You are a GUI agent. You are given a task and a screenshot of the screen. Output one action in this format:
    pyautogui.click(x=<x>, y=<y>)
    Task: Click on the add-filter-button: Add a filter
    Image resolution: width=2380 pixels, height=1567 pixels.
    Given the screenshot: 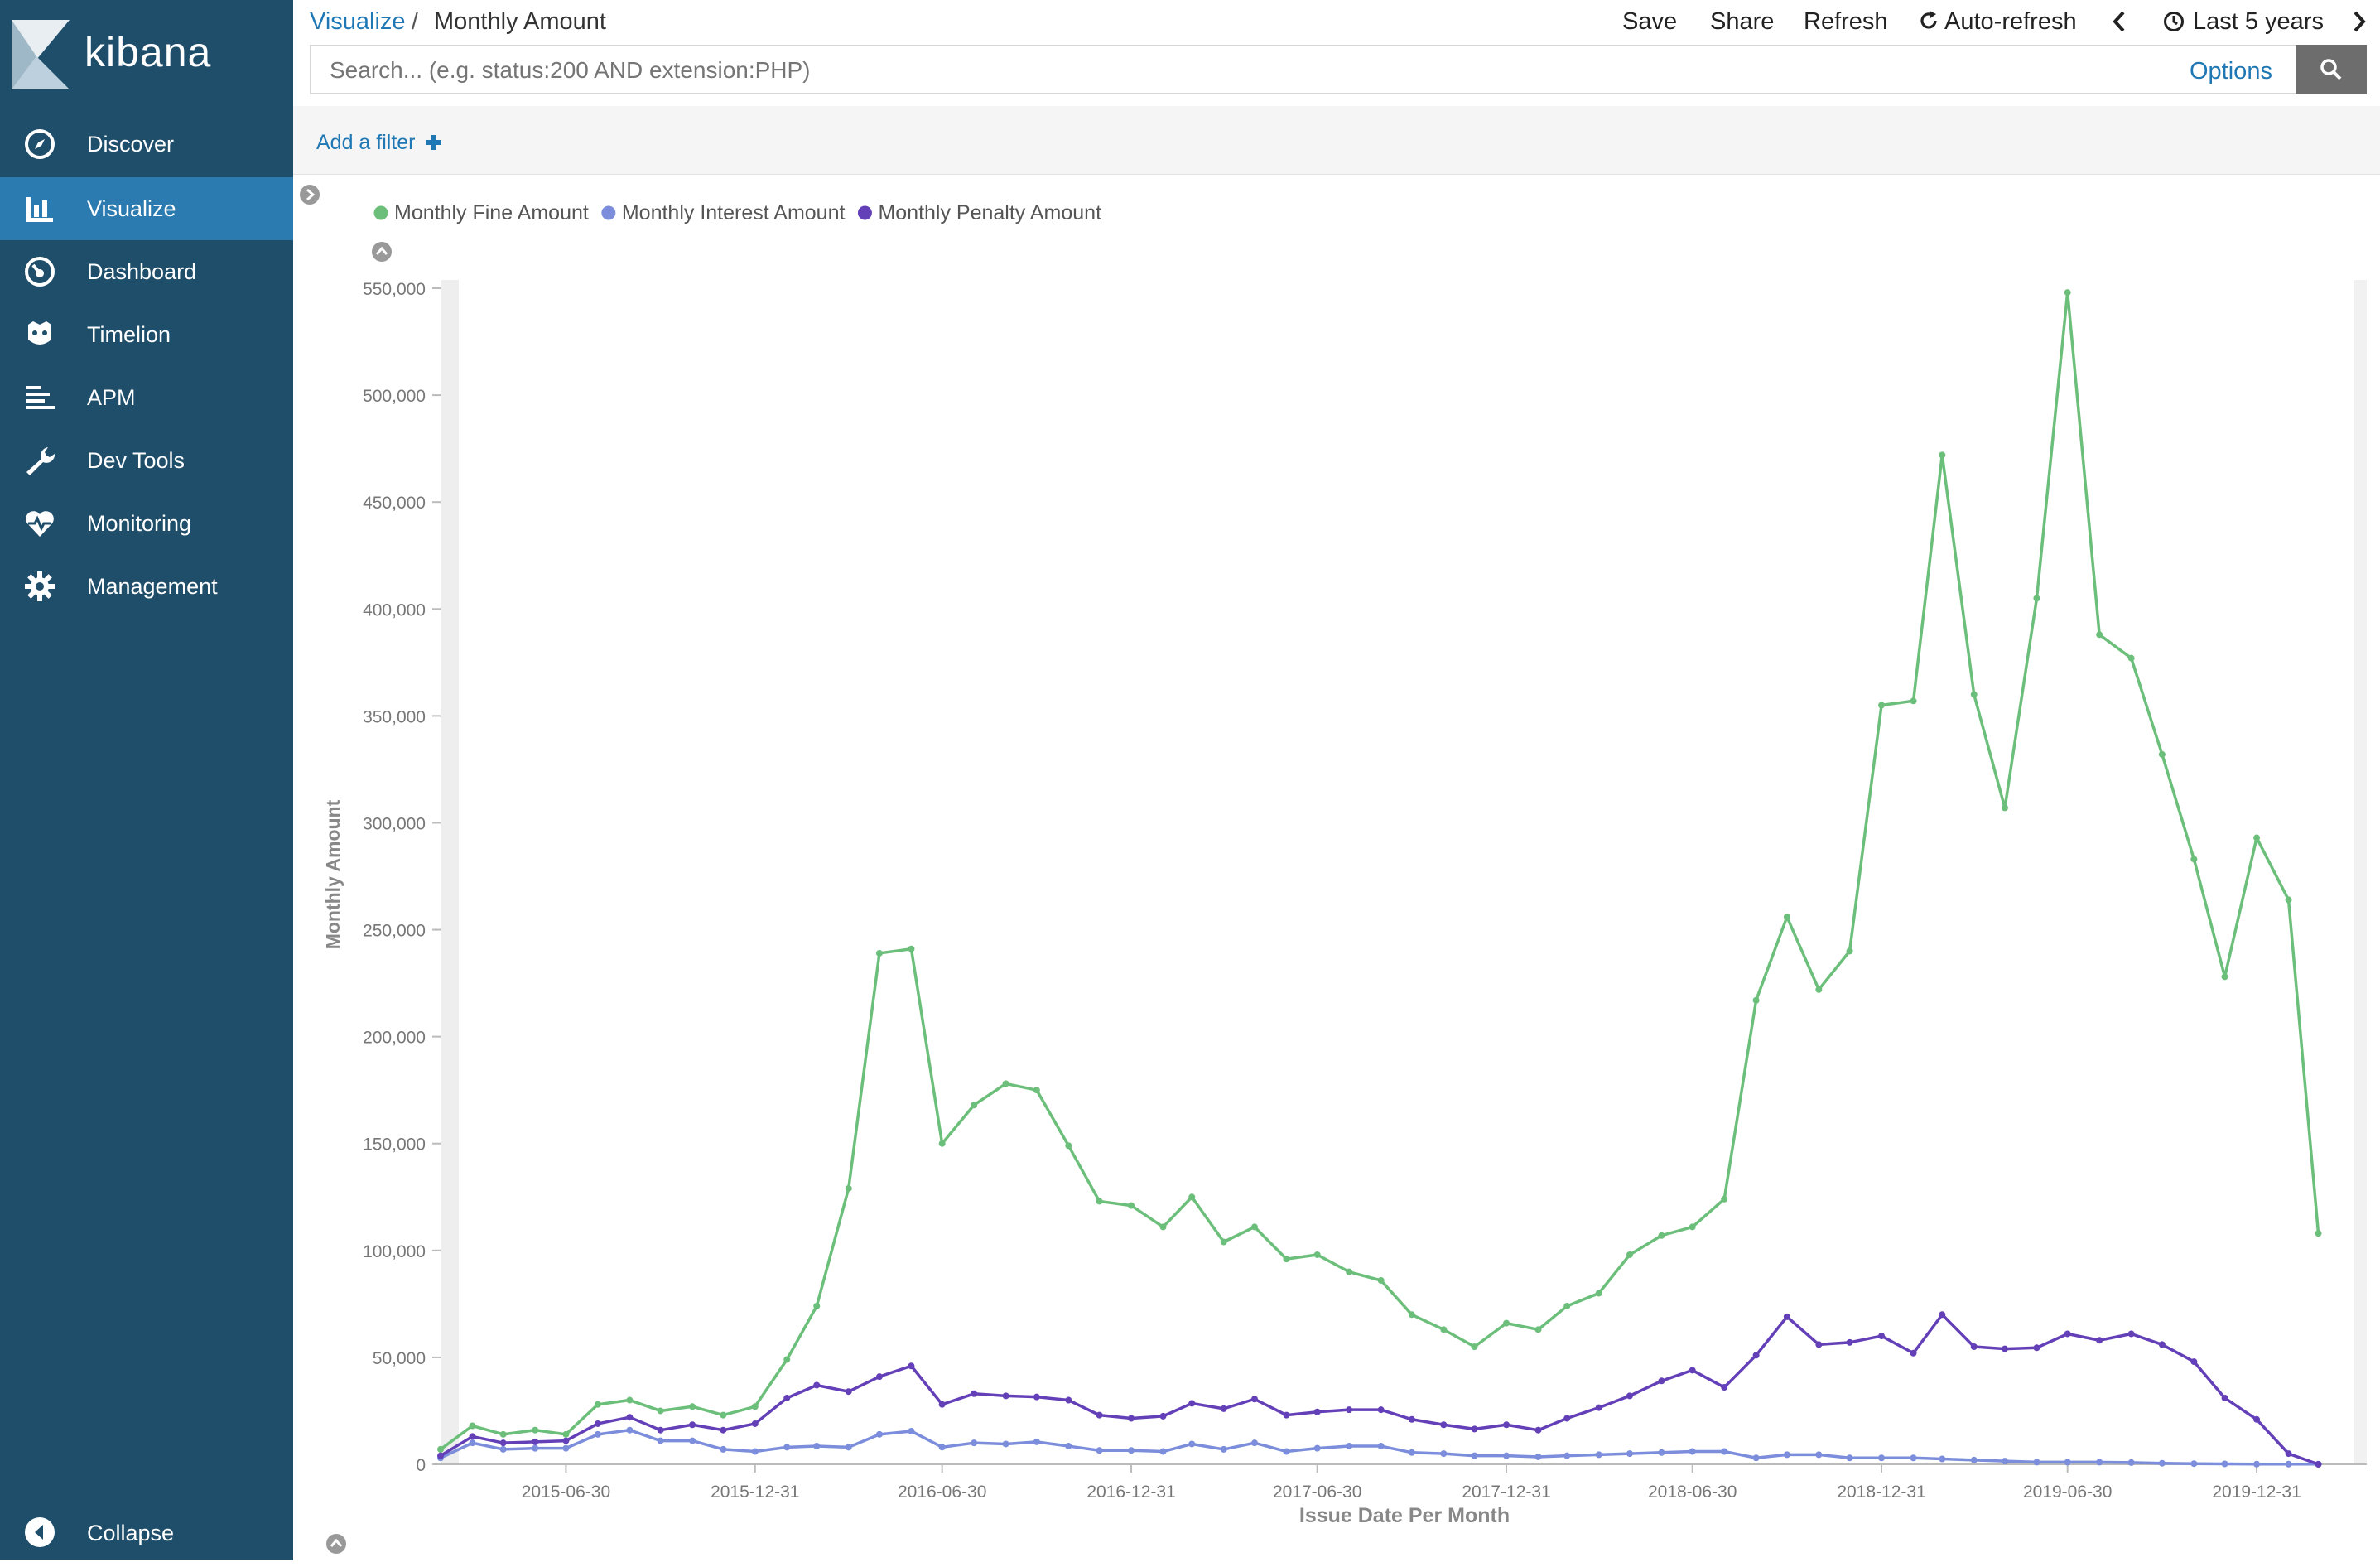 What is the action you would take?
    pyautogui.click(x=379, y=143)
    